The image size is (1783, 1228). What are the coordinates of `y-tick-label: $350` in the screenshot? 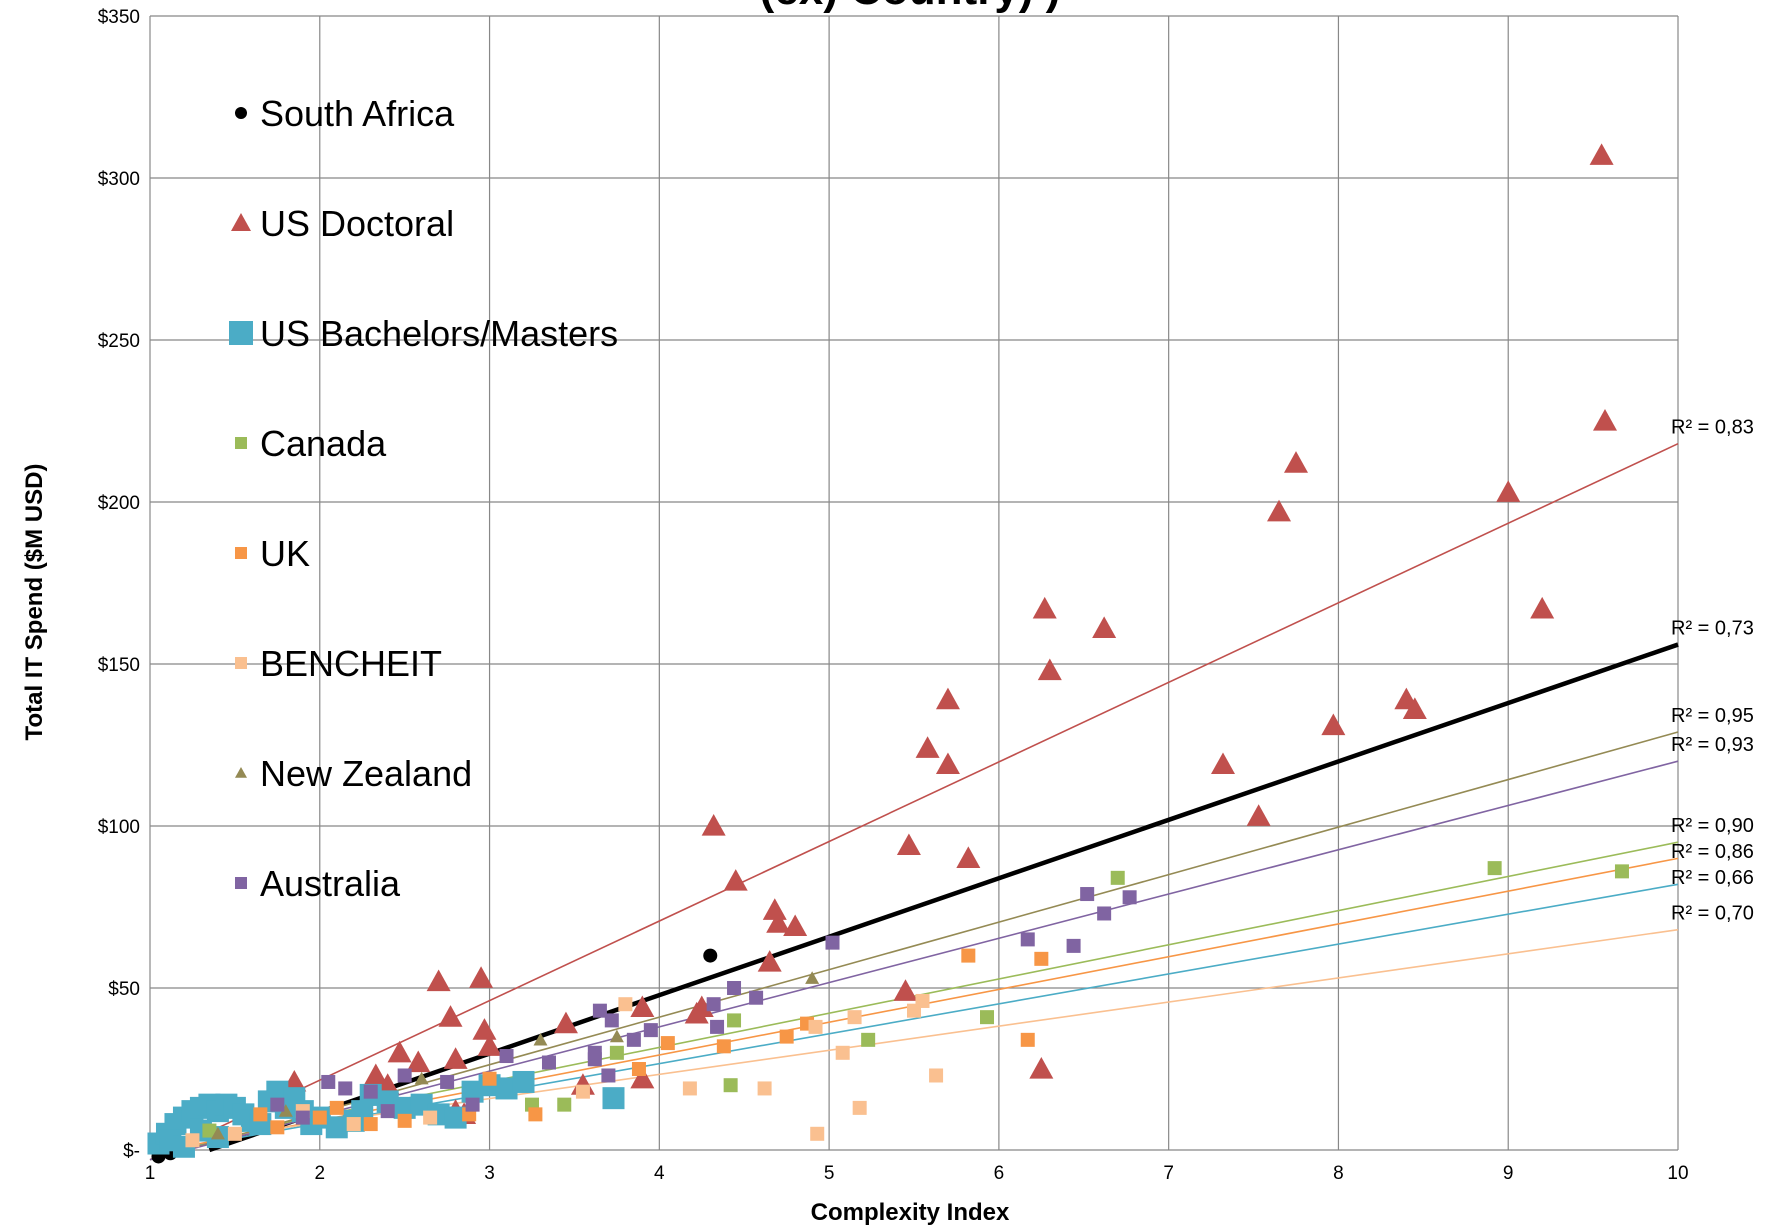 It's located at (119, 17).